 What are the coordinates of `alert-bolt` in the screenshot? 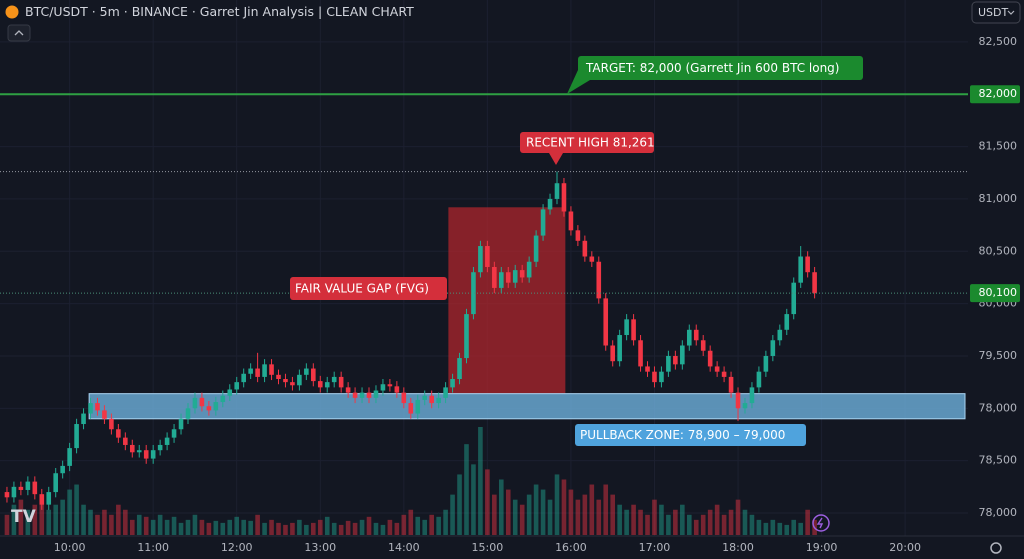 It's located at (820, 523).